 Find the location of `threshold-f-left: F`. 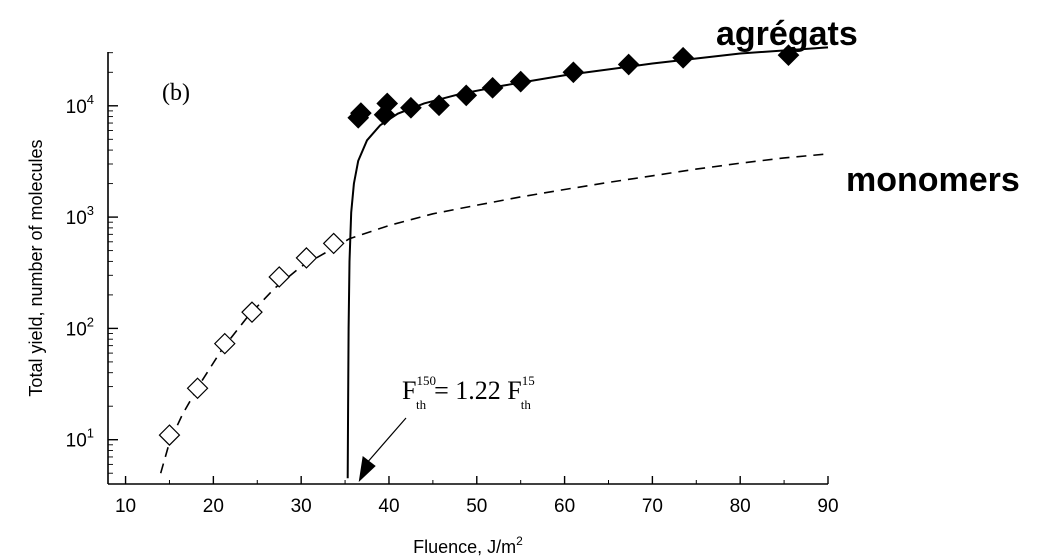

threshold-f-left: F is located at coordinates (409, 390).